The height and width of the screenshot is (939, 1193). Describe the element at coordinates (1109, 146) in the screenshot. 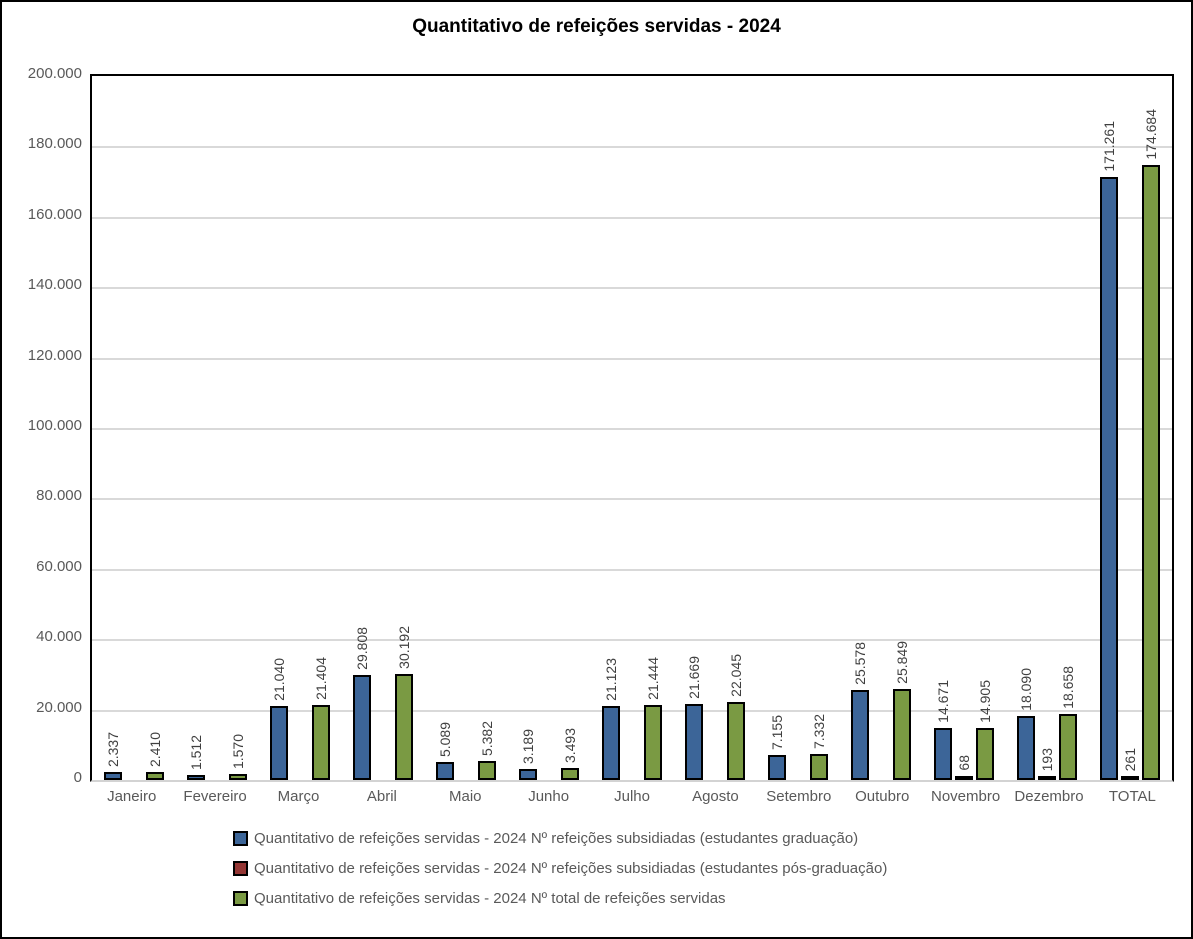

I see `bar-value-label: 171.261` at that location.